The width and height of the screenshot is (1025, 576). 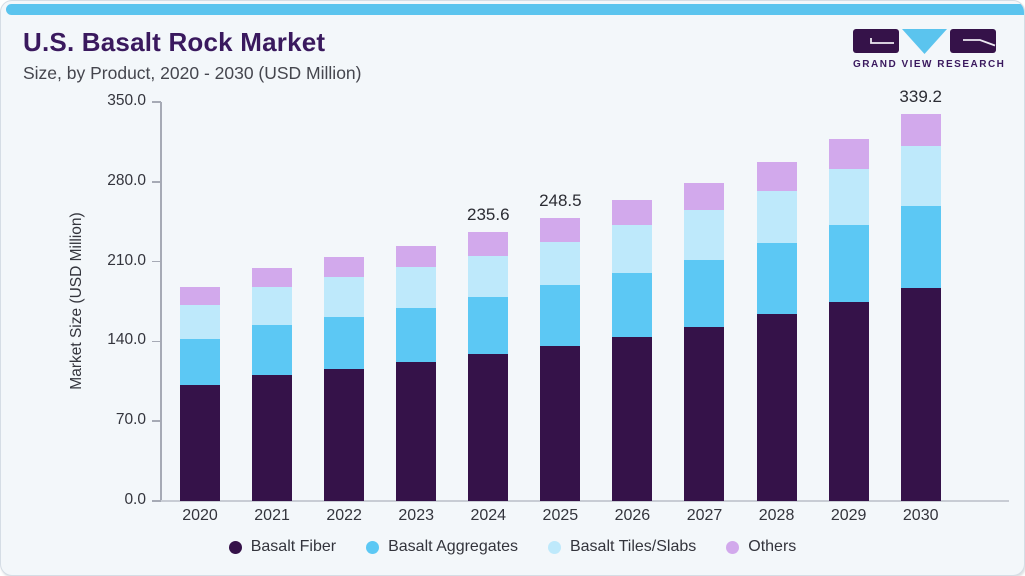 I want to click on bar-2024, so click(x=488, y=366).